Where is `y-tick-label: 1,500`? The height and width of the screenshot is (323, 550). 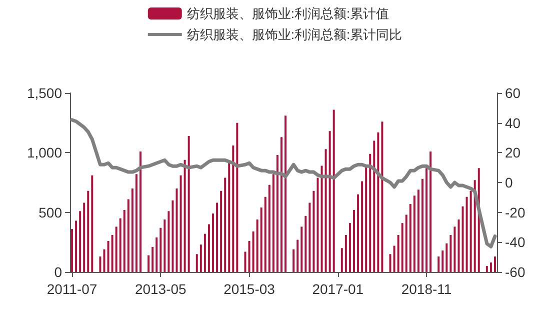
y-tick-label: 1,500 is located at coordinates (44, 93).